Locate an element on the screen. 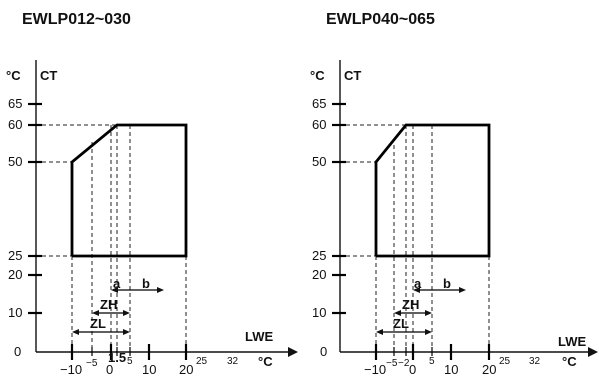  x-tick-label-minor: −2 is located at coordinates (404, 363).